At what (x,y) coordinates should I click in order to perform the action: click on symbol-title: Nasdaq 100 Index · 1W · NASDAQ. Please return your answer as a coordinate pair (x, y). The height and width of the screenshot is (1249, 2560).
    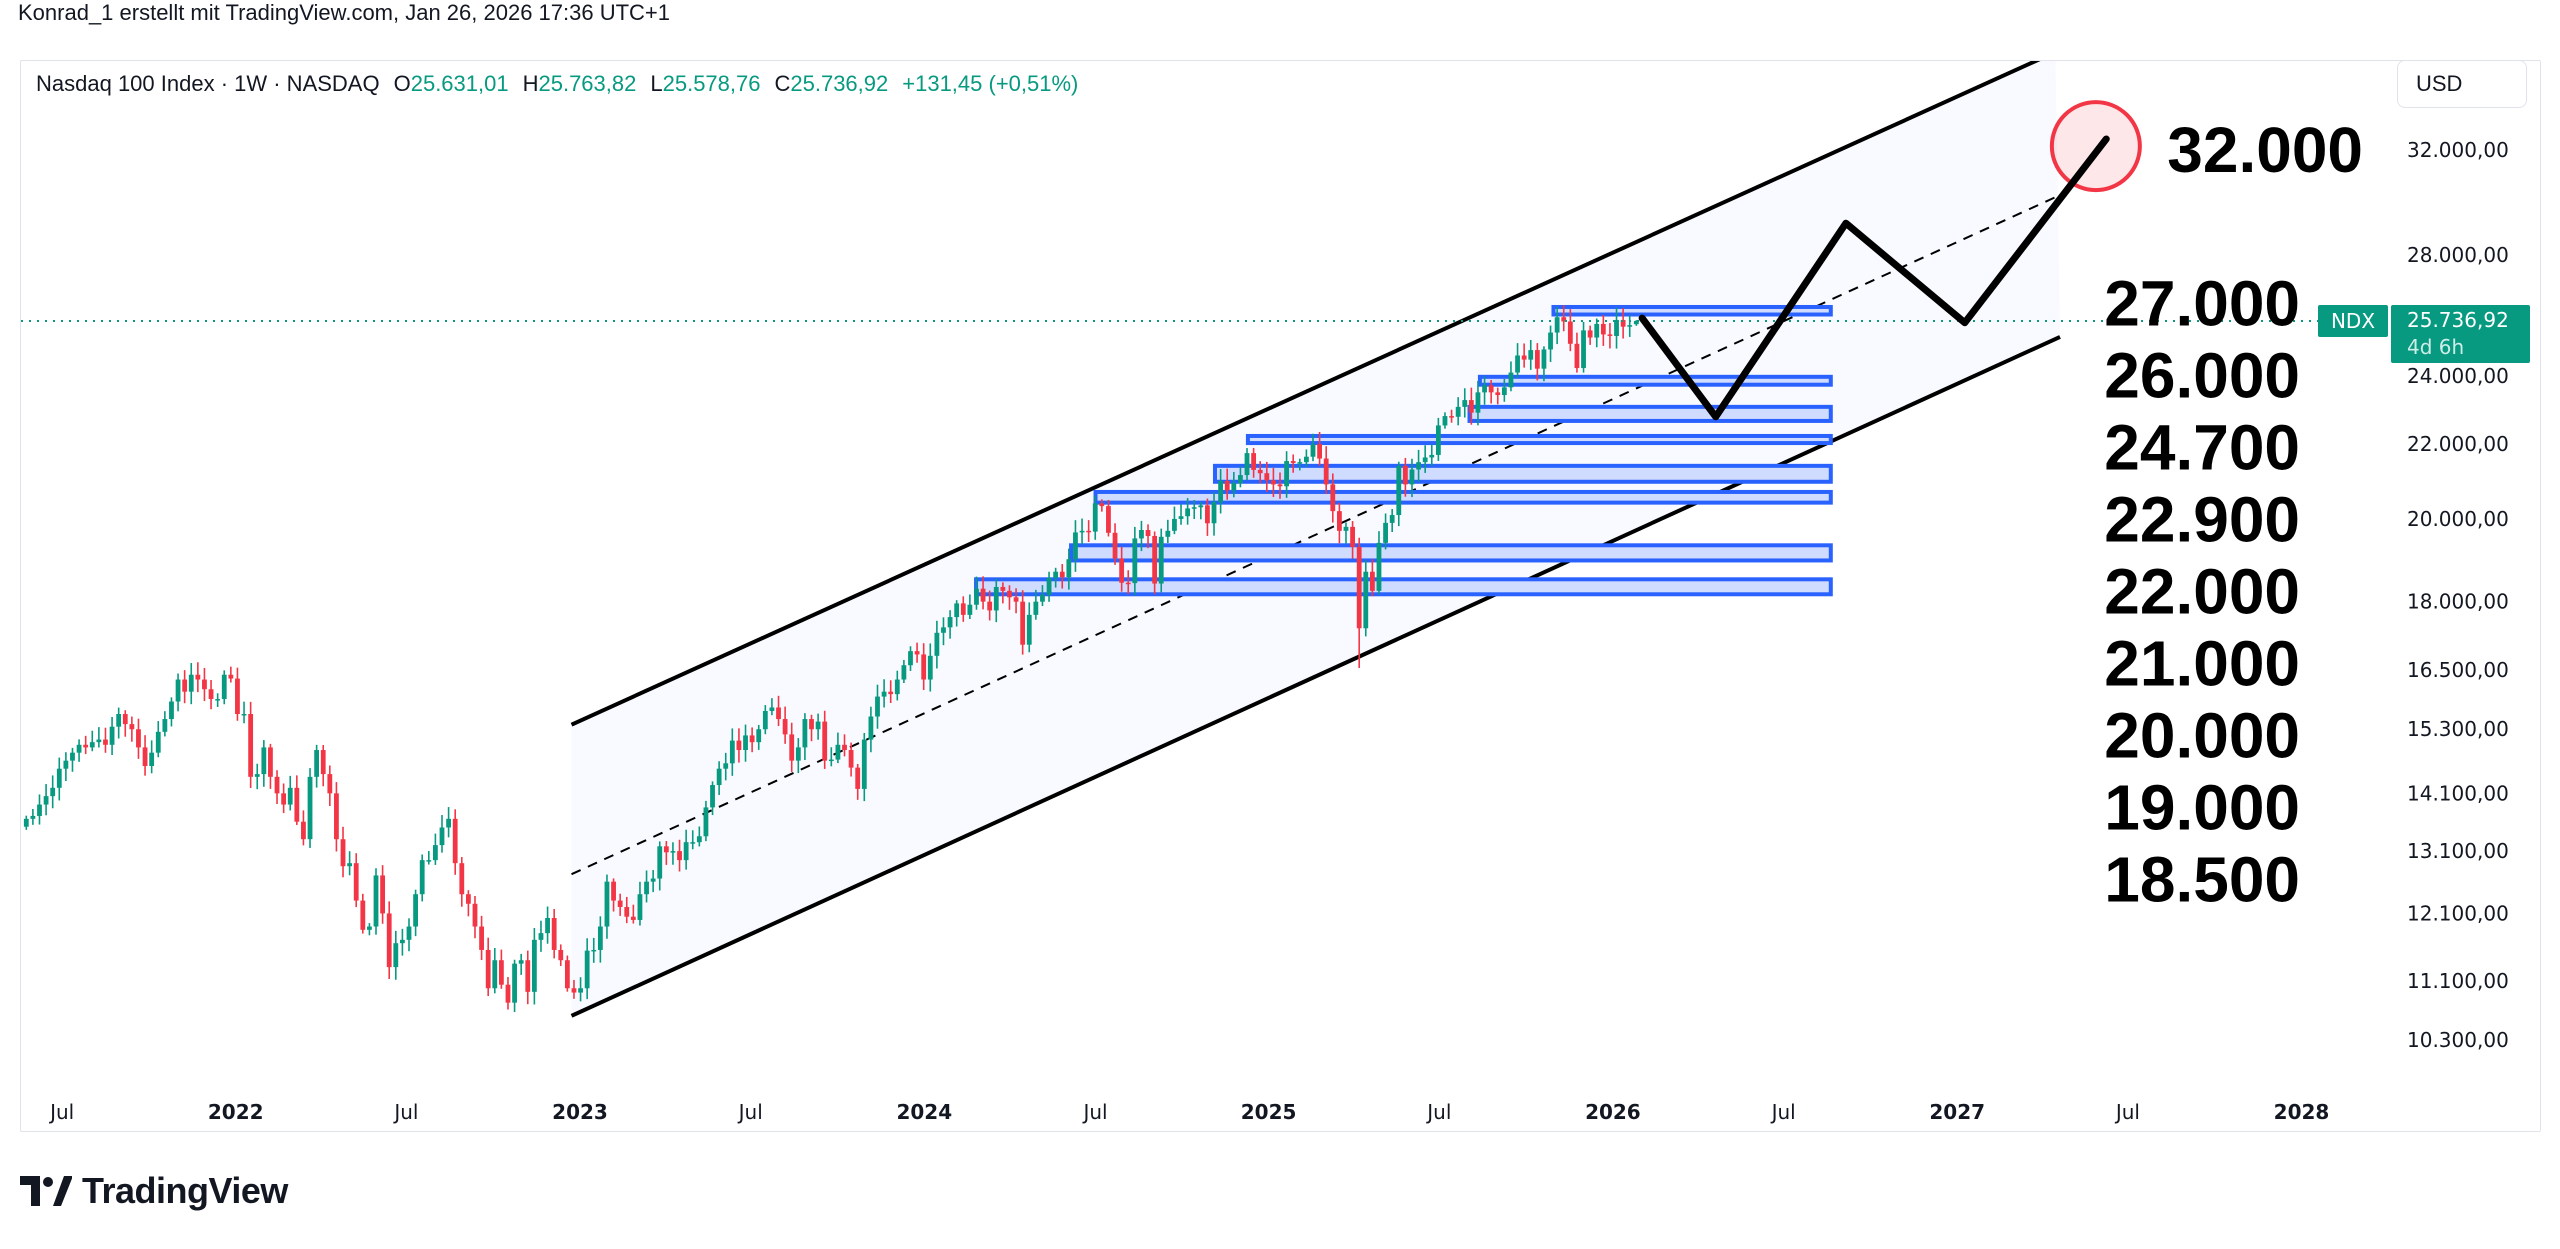
    Looking at the image, I should click on (208, 83).